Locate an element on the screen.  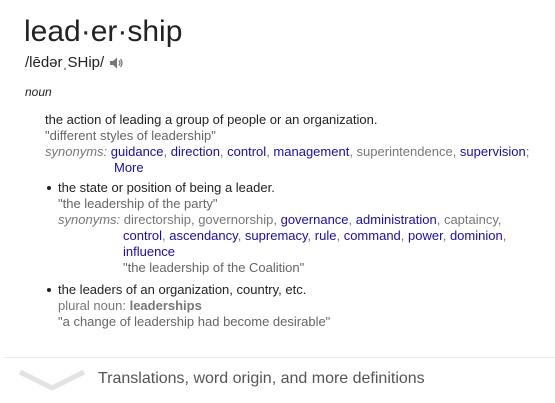
more-synonyms-link: More is located at coordinates (129, 167).